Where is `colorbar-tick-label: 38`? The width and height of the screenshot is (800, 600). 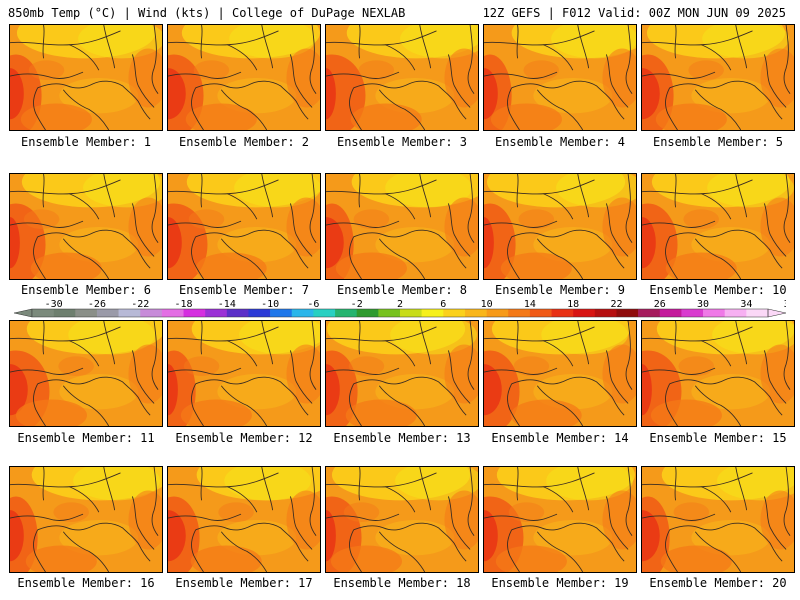
colorbar-tick-label: 38 is located at coordinates (785, 304).